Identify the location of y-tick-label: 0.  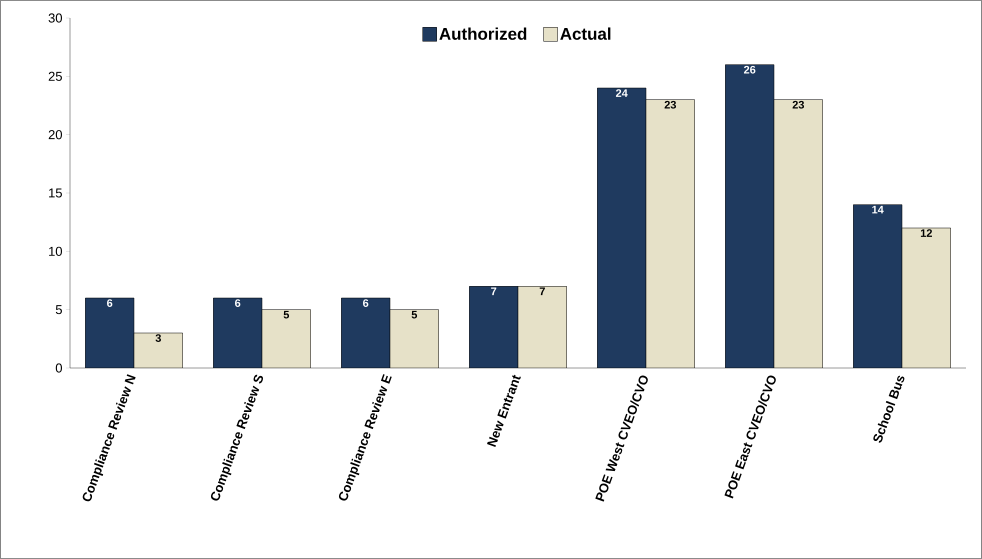
(59, 368).